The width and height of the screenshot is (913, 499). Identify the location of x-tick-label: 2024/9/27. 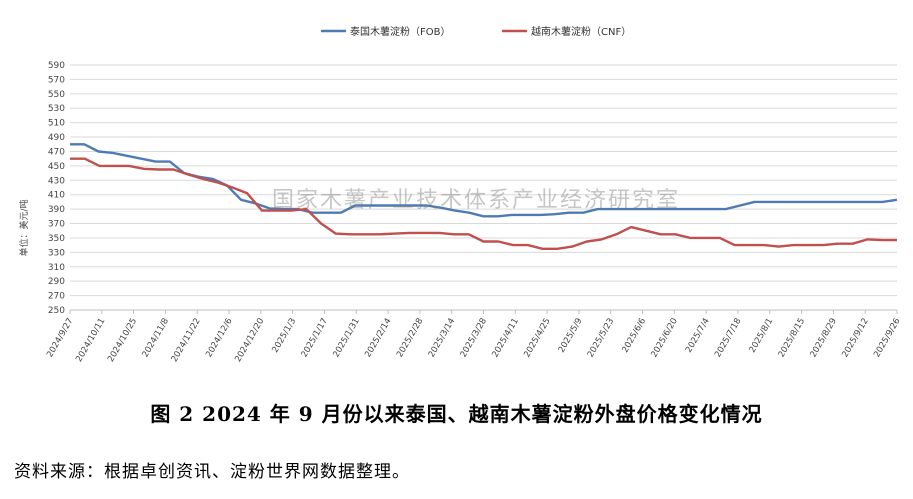
(60, 338).